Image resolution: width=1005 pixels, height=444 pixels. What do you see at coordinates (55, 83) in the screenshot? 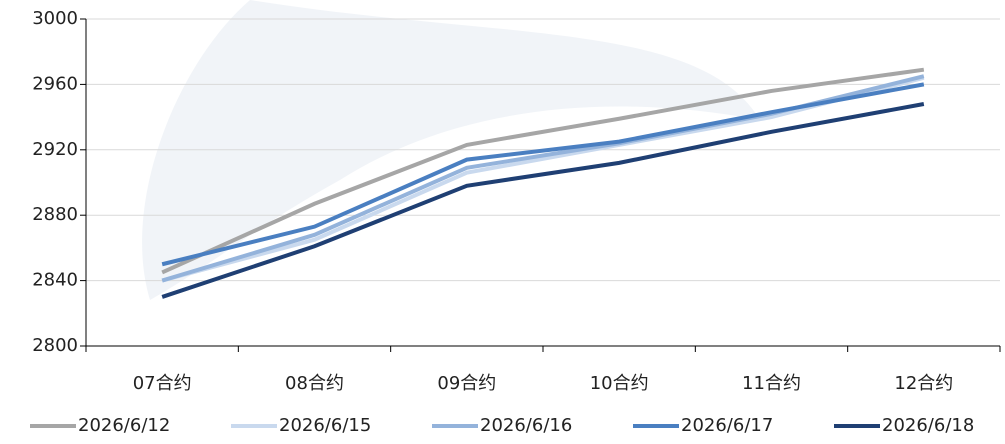
I see `y-tick-label: 2960` at bounding box center [55, 83].